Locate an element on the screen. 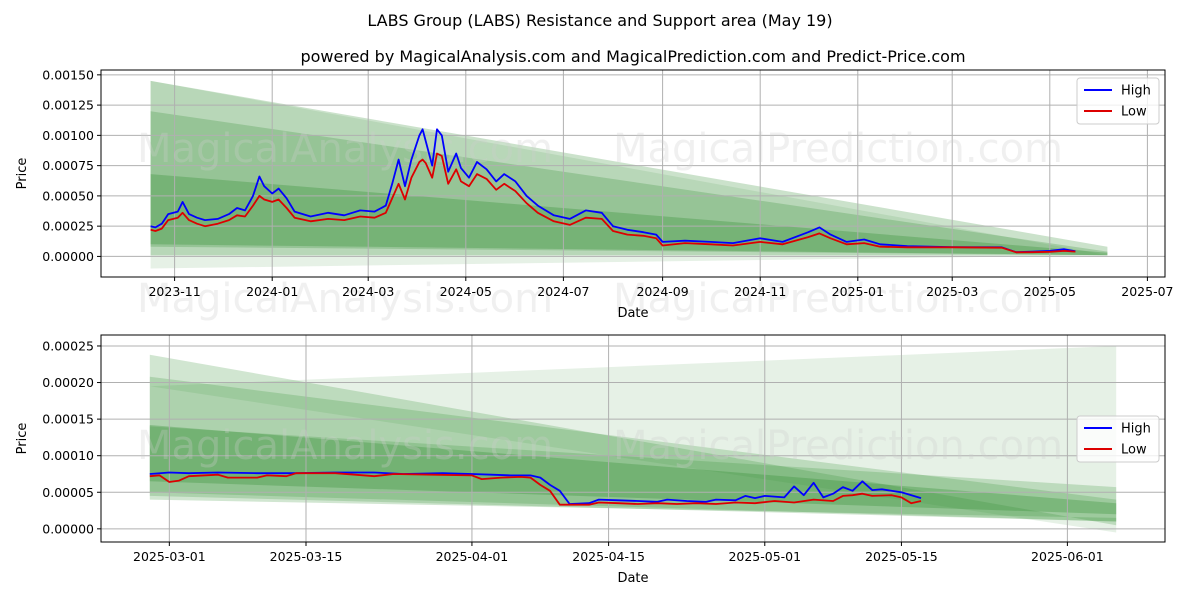 The width and height of the screenshot is (1200, 600). x-tick-label: 2025-07 is located at coordinates (1147, 291).